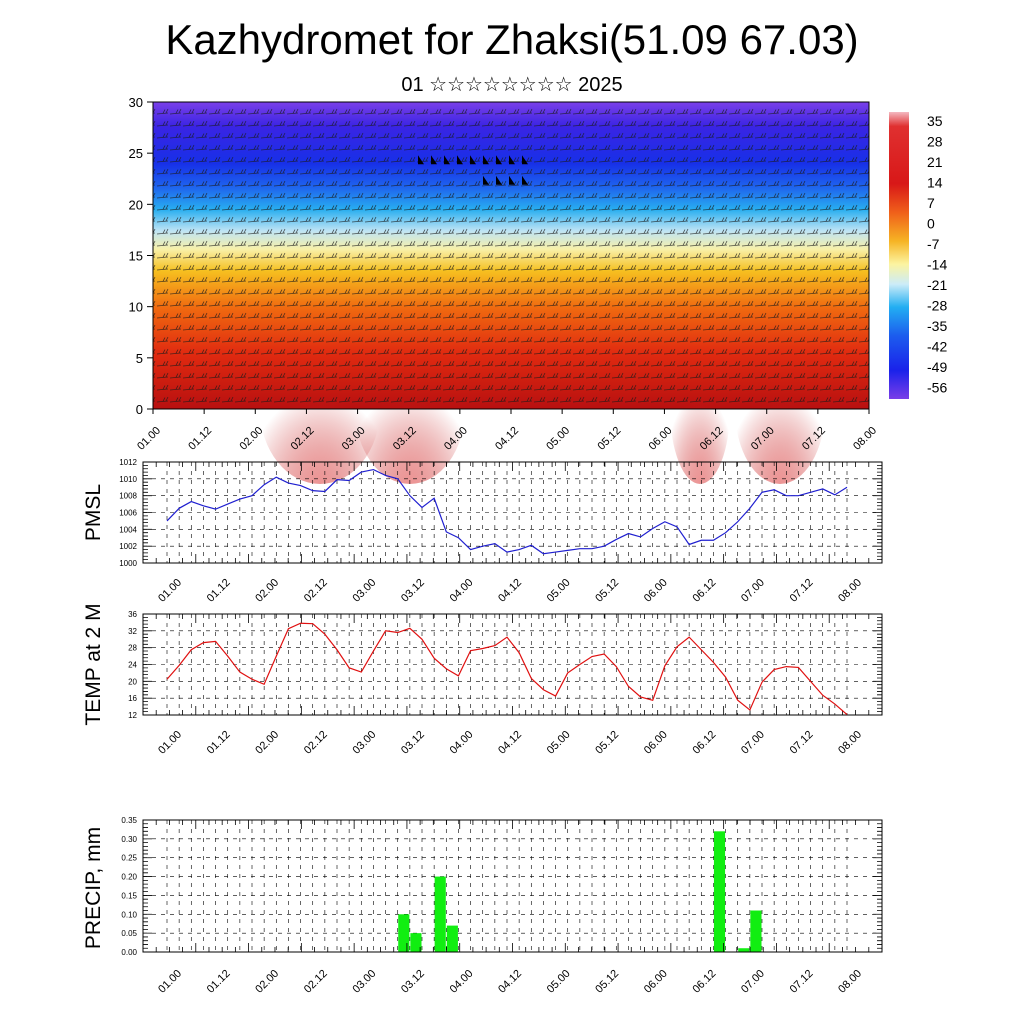 This screenshot has width=1024, height=1024. I want to click on heat-tick-label: 01.00, so click(149, 439).